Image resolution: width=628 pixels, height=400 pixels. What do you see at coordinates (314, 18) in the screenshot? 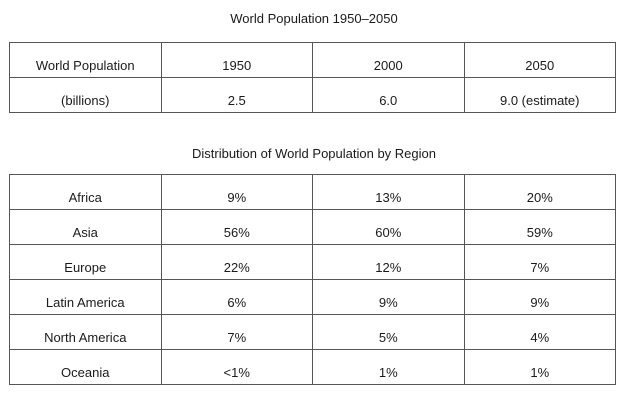
I see `population-table-title: World Population 1950–2050` at bounding box center [314, 18].